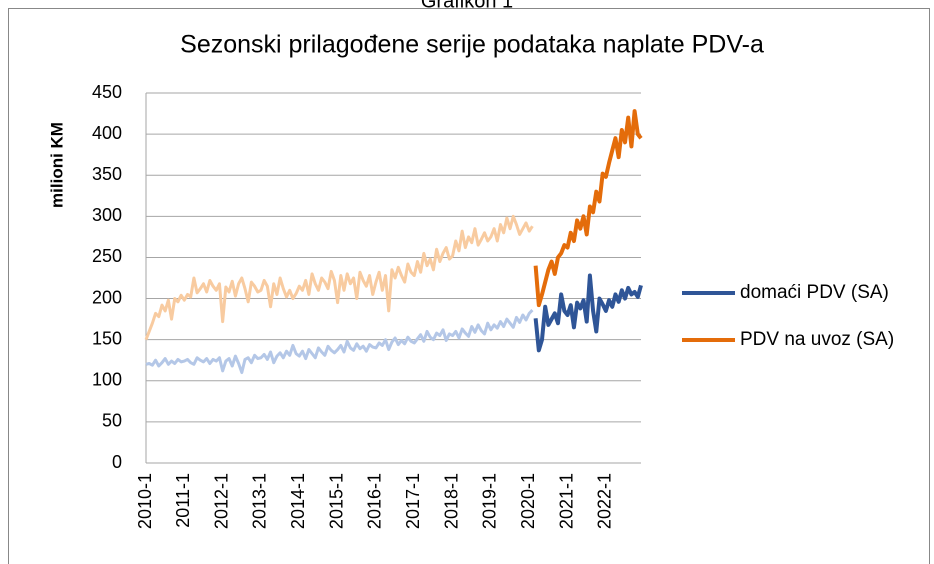  What do you see at coordinates (605, 501) in the screenshot?
I see `x-tick-label: 2022-1` at bounding box center [605, 501].